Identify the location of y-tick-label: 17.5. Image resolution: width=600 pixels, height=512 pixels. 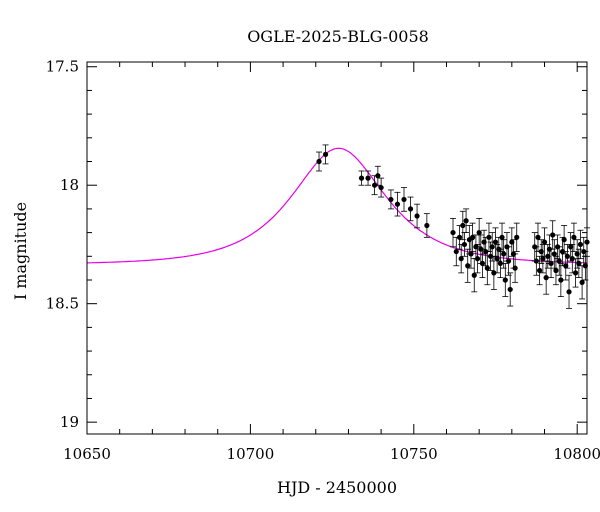
(62, 67).